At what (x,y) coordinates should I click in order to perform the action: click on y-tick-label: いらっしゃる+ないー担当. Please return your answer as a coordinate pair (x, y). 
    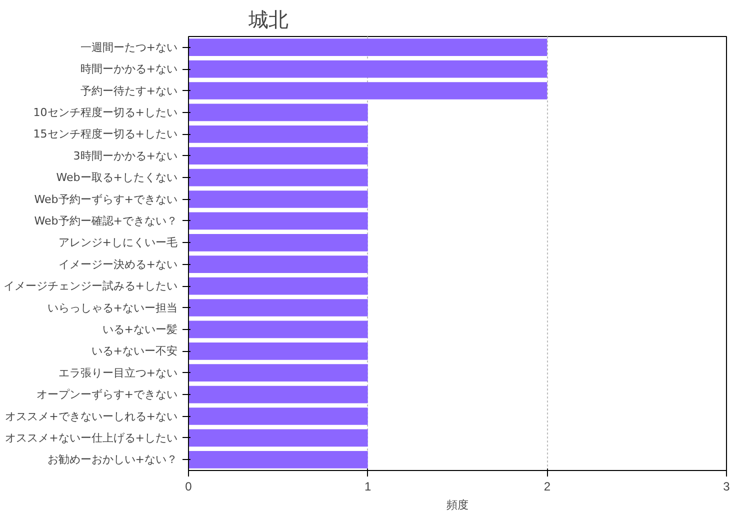
    Looking at the image, I should click on (112, 307).